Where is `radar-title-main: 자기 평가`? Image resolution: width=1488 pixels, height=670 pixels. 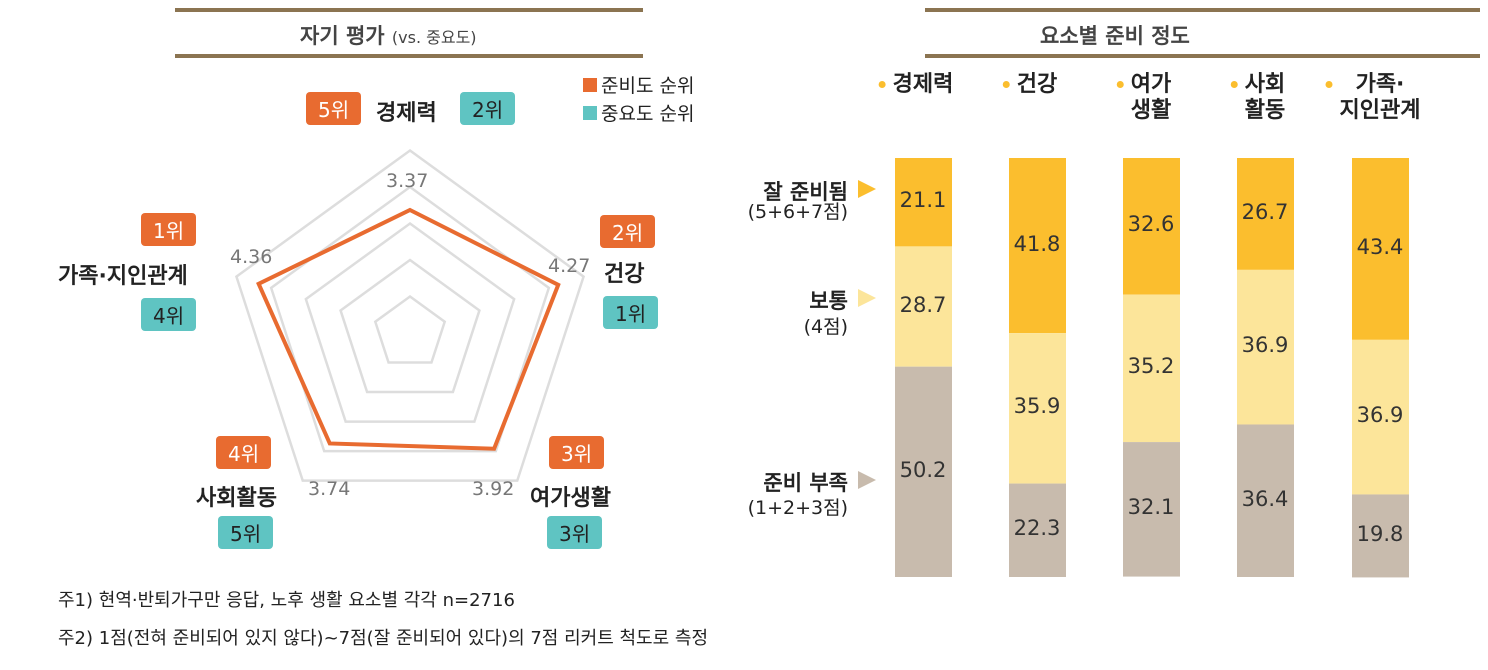 radar-title-main: 자기 평가 is located at coordinates (342, 36).